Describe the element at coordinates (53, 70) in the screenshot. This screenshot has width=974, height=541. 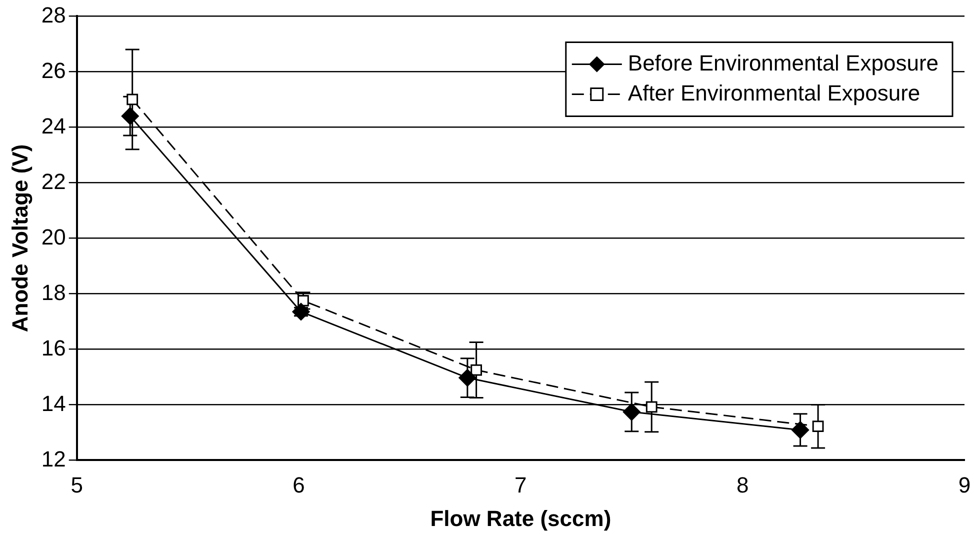
I see `y-tick-label: 26` at that location.